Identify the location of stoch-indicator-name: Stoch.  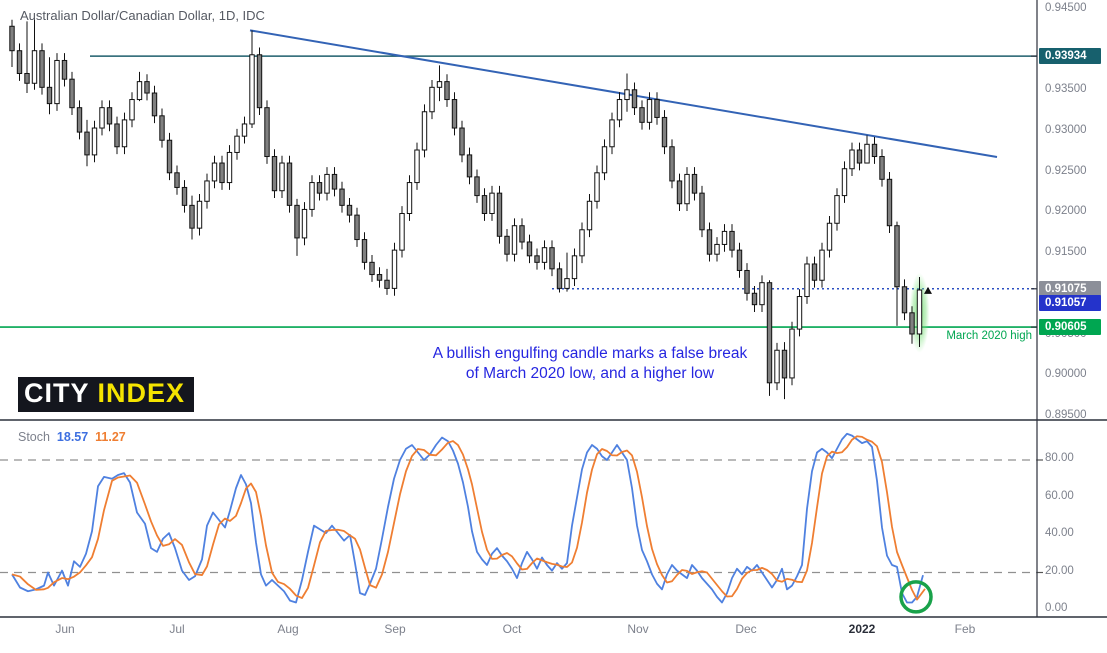
(34, 437).